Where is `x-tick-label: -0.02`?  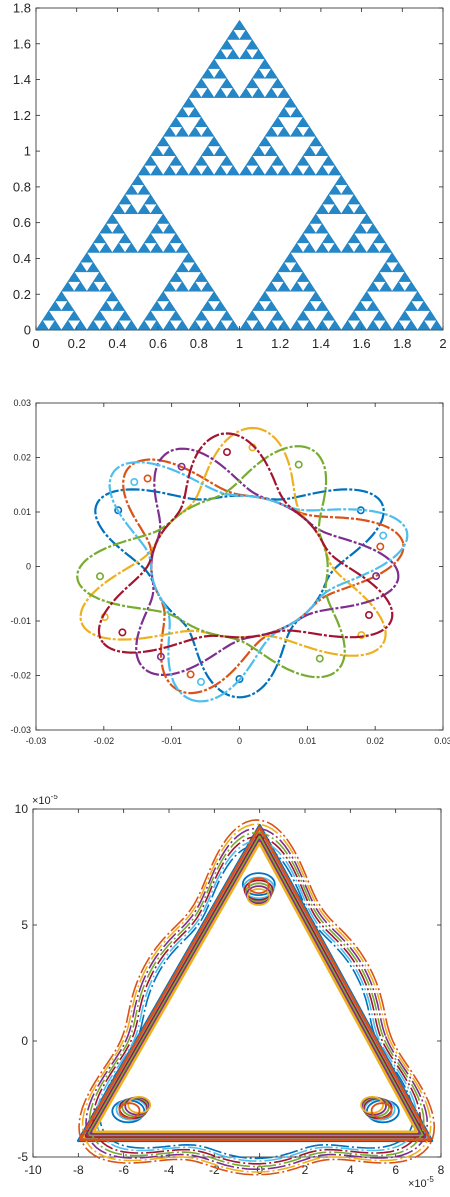 x-tick-label: -0.02 is located at coordinates (104, 741).